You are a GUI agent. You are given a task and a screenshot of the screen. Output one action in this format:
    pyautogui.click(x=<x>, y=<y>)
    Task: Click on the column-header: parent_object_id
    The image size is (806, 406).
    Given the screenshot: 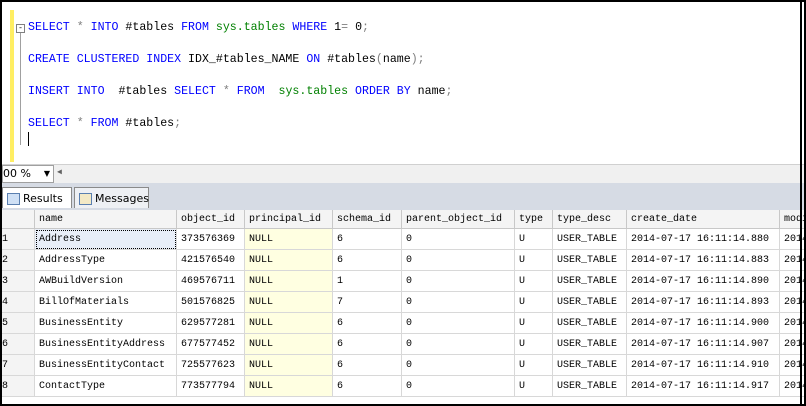 What is the action you would take?
    pyautogui.click(x=458, y=219)
    